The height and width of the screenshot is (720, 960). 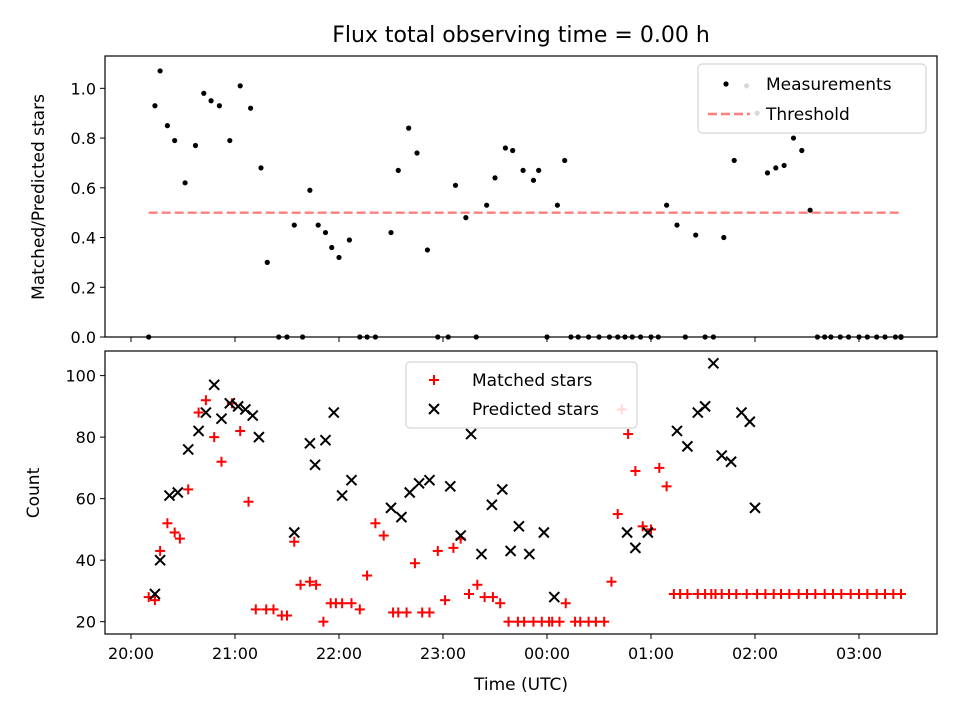 What do you see at coordinates (807, 115) in the screenshot?
I see `legend-threshold-label: Threshold` at bounding box center [807, 115].